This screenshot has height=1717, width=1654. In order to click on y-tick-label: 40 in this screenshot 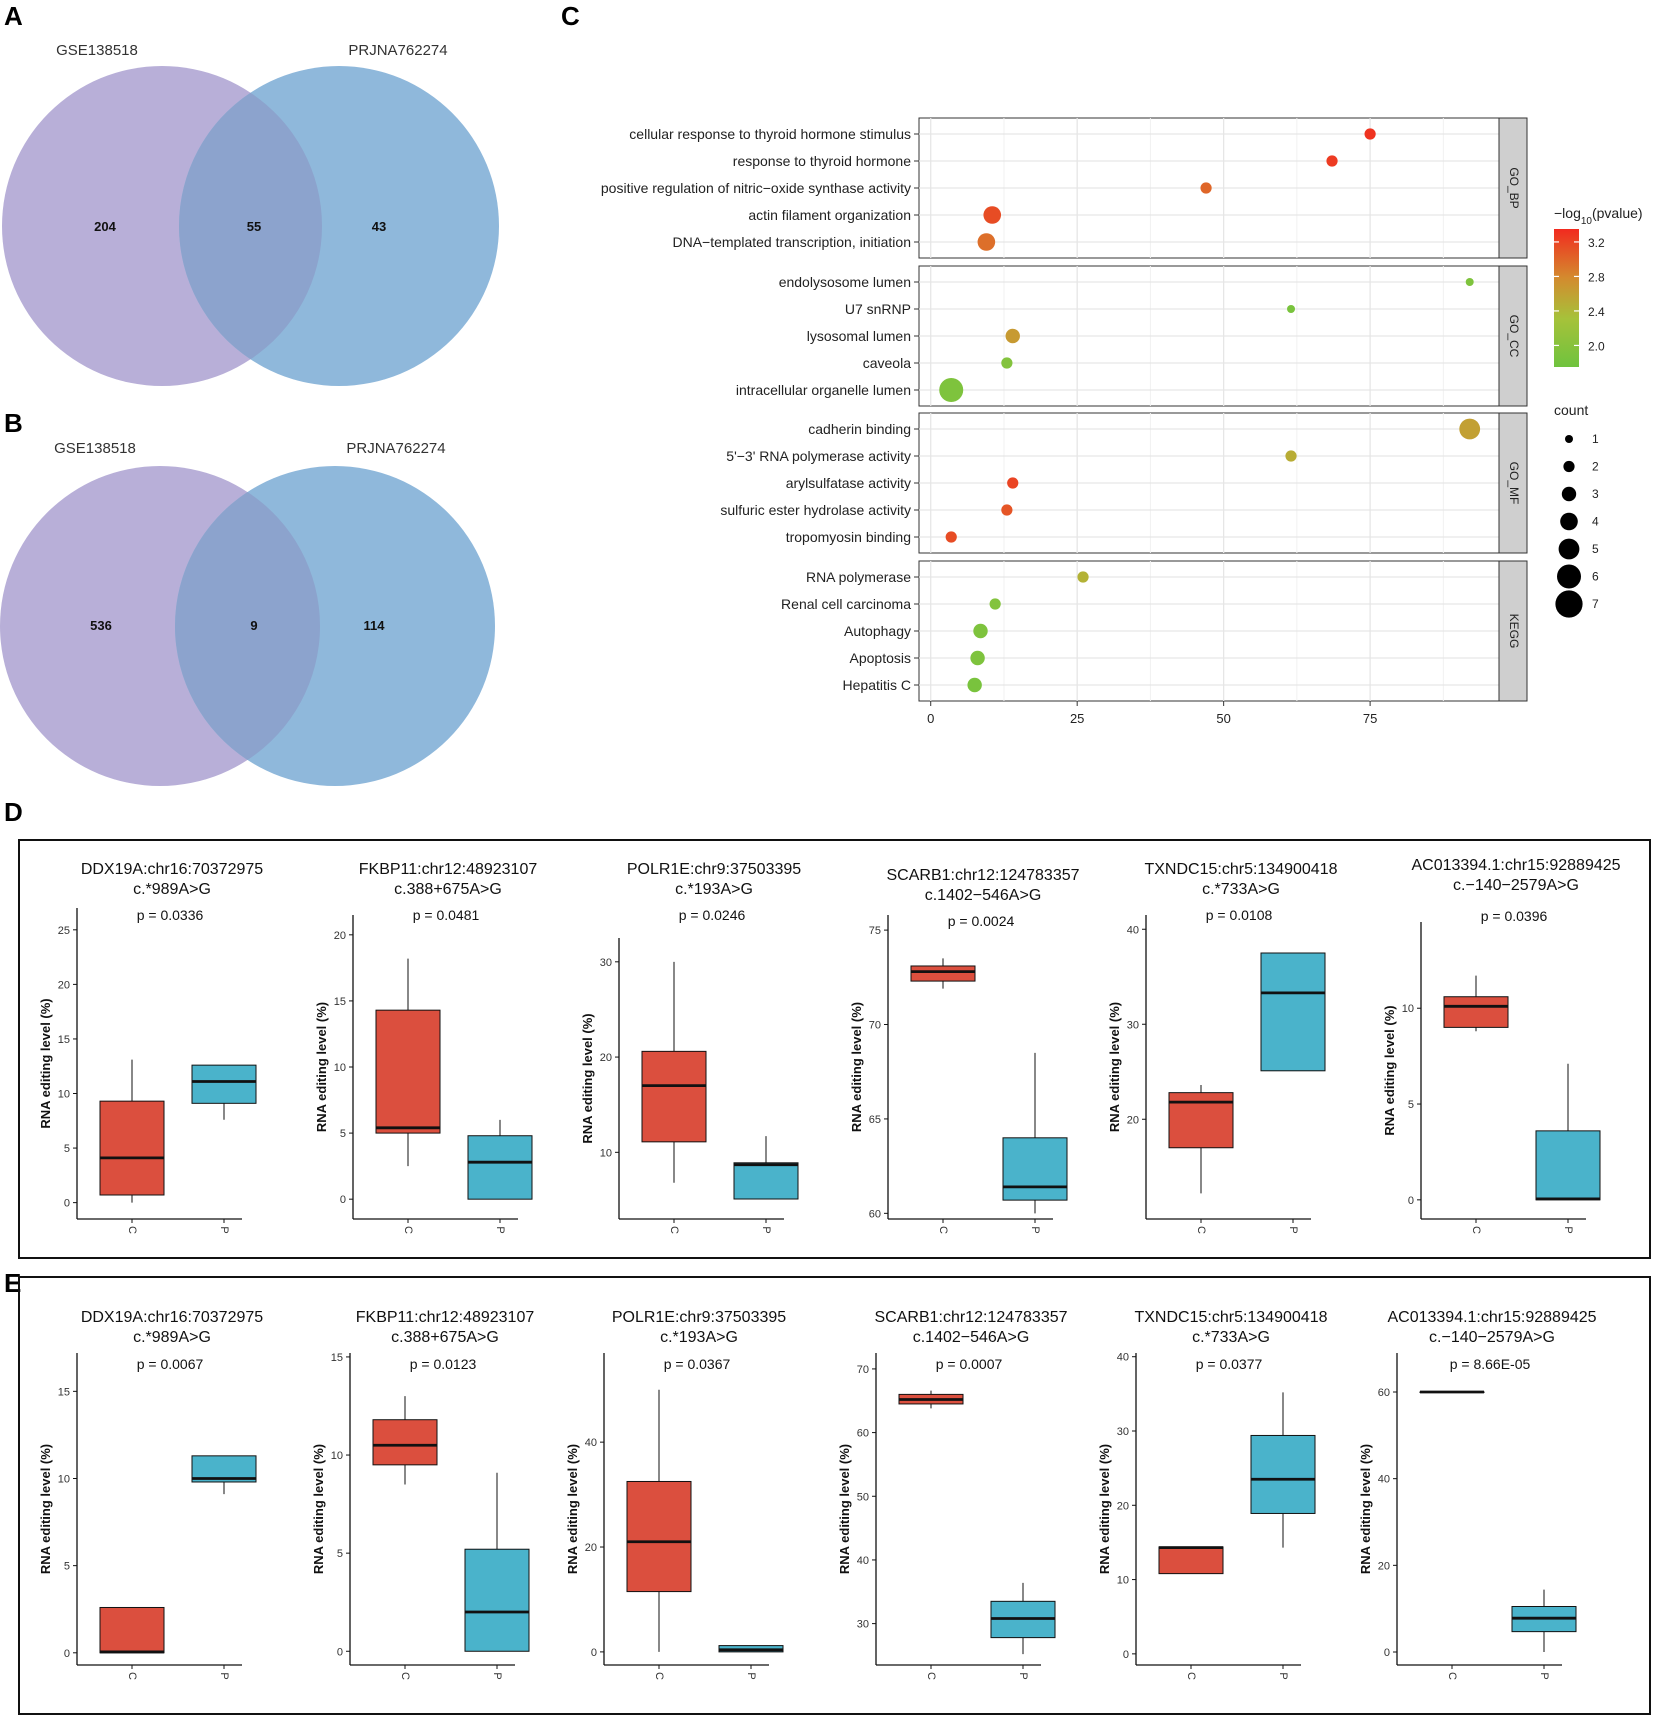, I will do `click(1384, 1480)`.